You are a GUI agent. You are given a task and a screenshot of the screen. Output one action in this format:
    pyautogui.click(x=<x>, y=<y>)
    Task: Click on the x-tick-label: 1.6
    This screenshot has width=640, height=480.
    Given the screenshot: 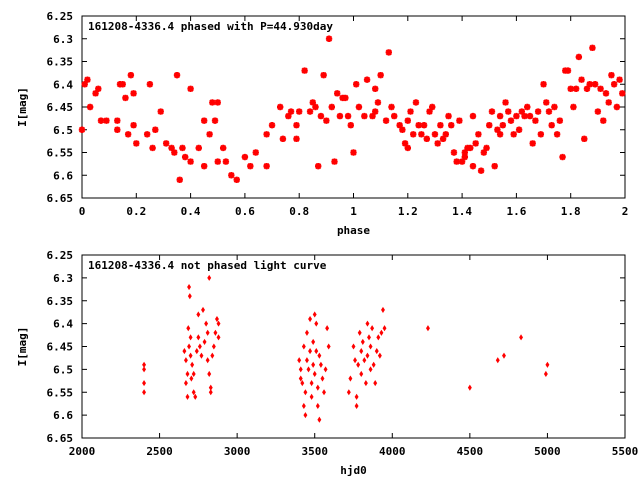 What is the action you would take?
    pyautogui.click(x=516, y=211)
    